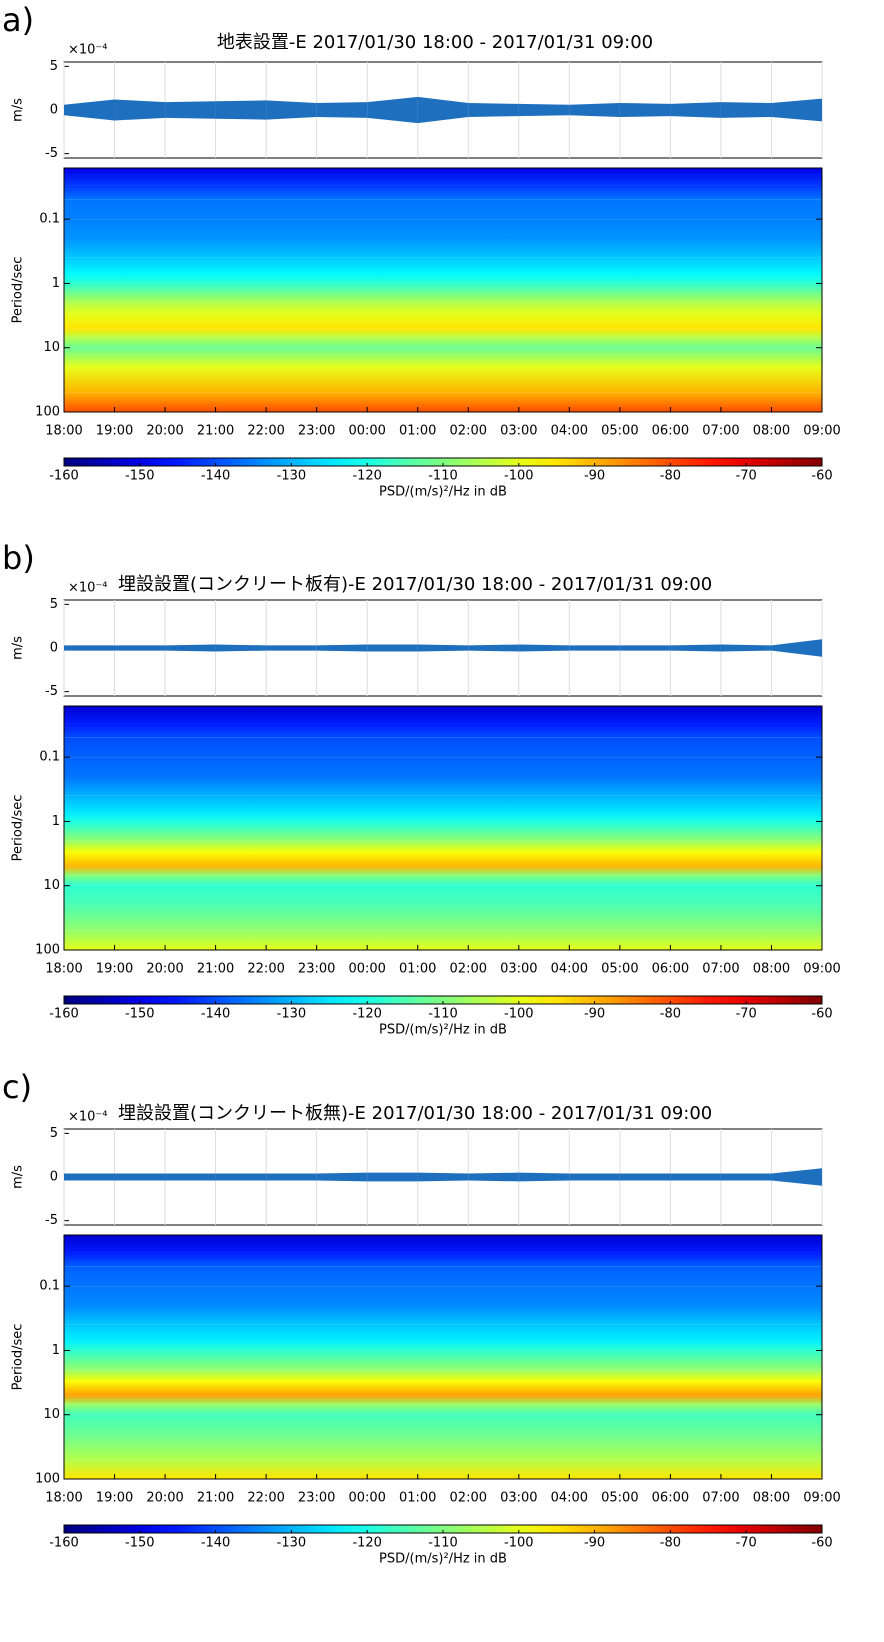 The width and height of the screenshot is (884, 1642). What do you see at coordinates (51, 347) in the screenshot?
I see `y-tick-label: 10` at bounding box center [51, 347].